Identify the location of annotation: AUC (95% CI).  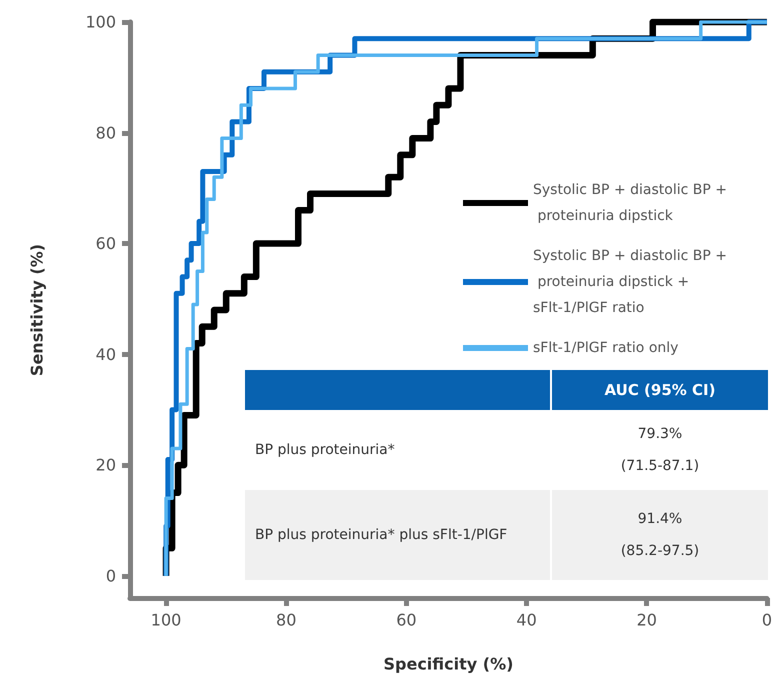
(660, 390).